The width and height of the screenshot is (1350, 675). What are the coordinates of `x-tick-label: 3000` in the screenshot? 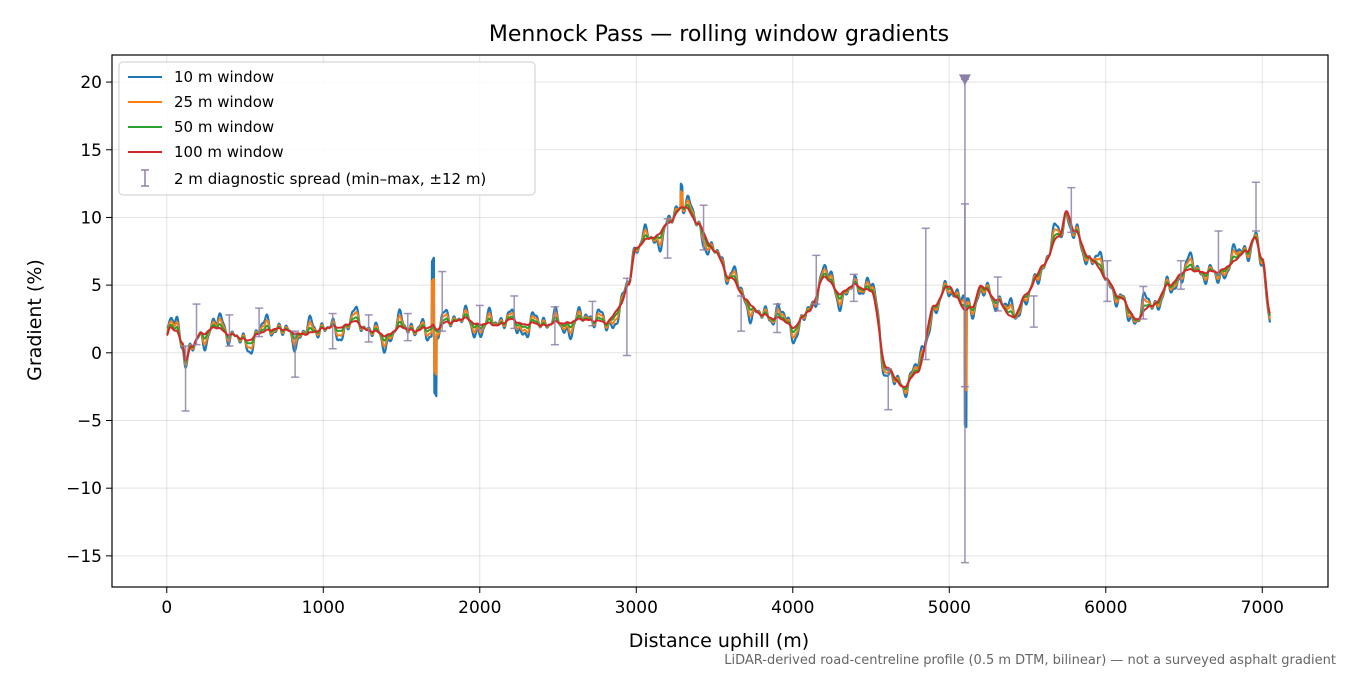 It's located at (636, 608).